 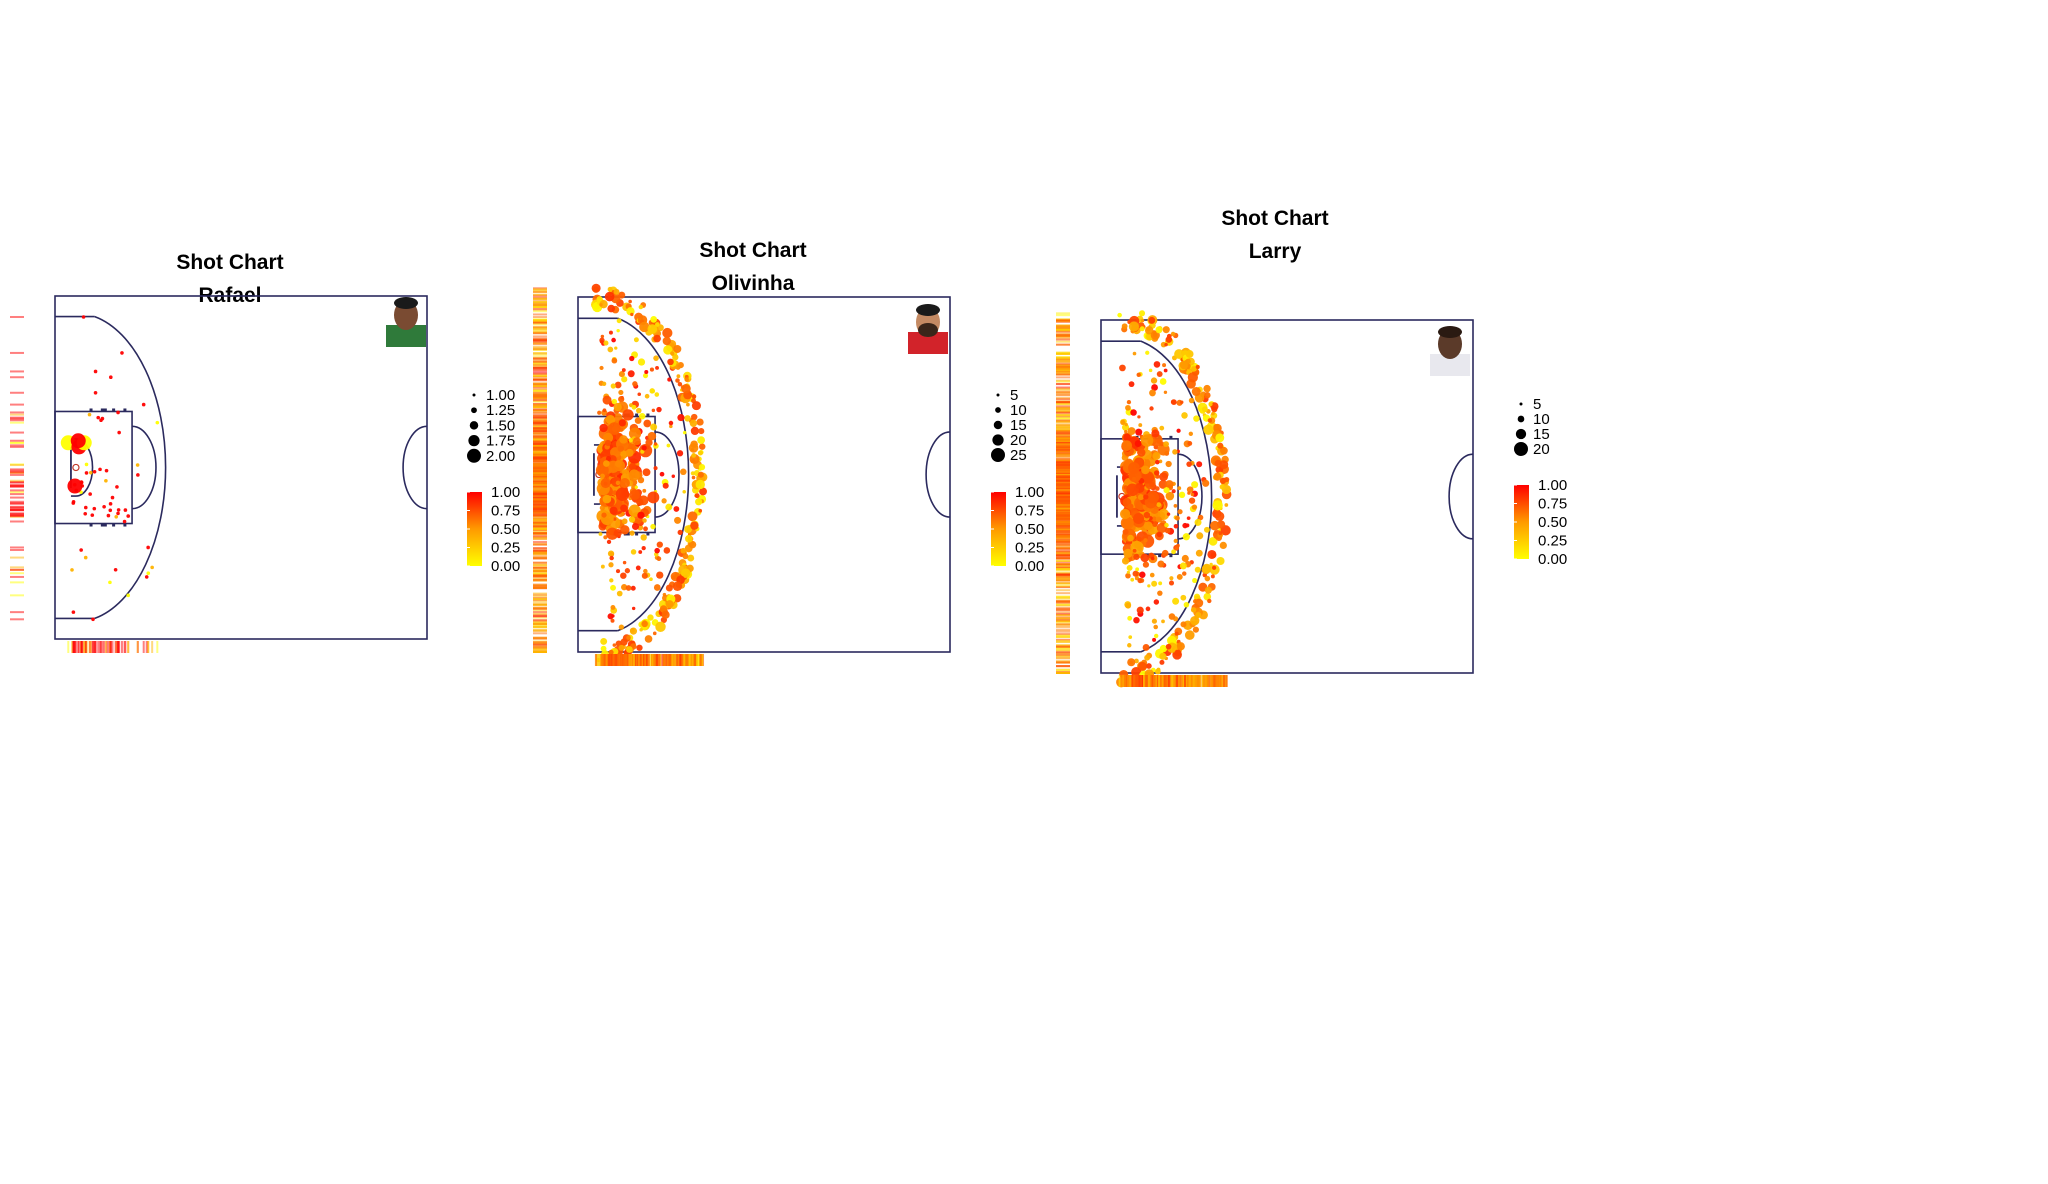 What do you see at coordinates (406, 336) in the screenshot?
I see `jersey` at bounding box center [406, 336].